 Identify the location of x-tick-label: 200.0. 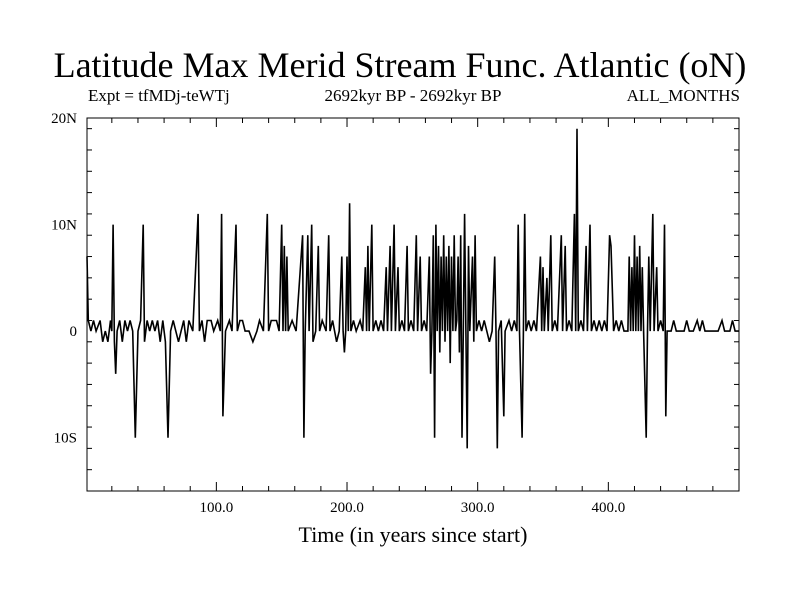
(347, 508).